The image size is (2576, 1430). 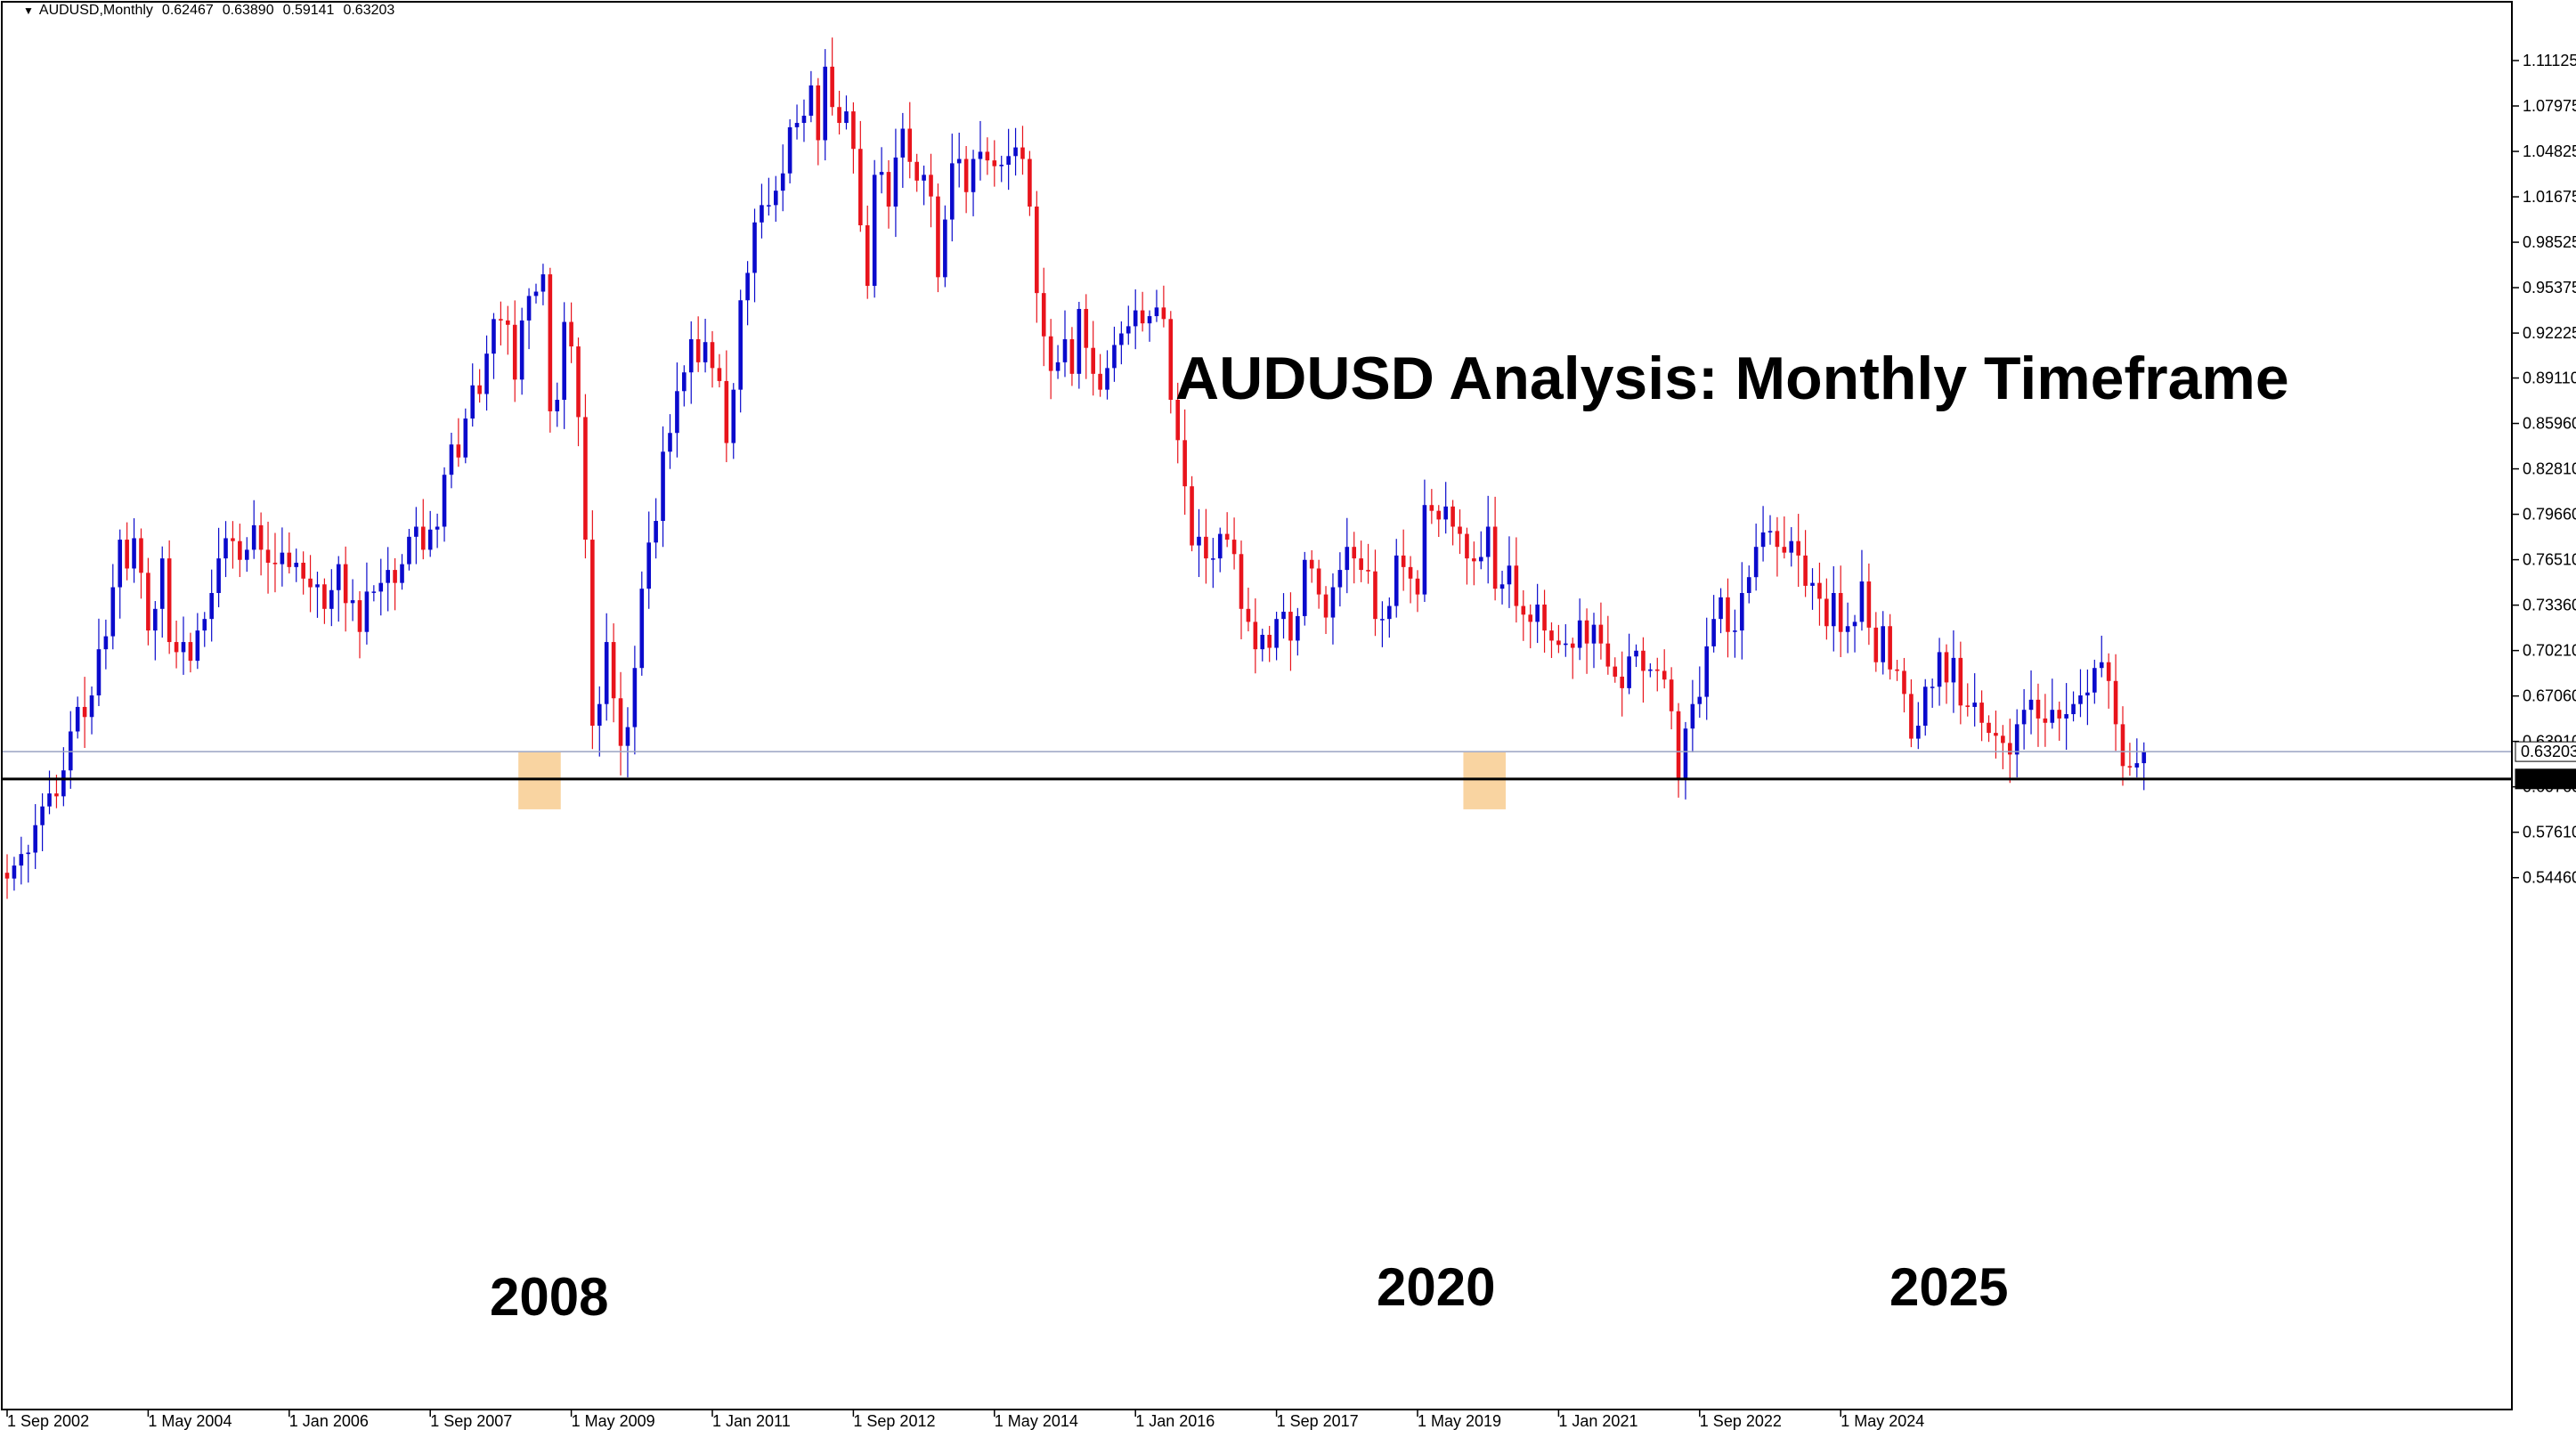 What do you see at coordinates (1436, 1287) in the screenshot?
I see `annotation-2020: 2020` at bounding box center [1436, 1287].